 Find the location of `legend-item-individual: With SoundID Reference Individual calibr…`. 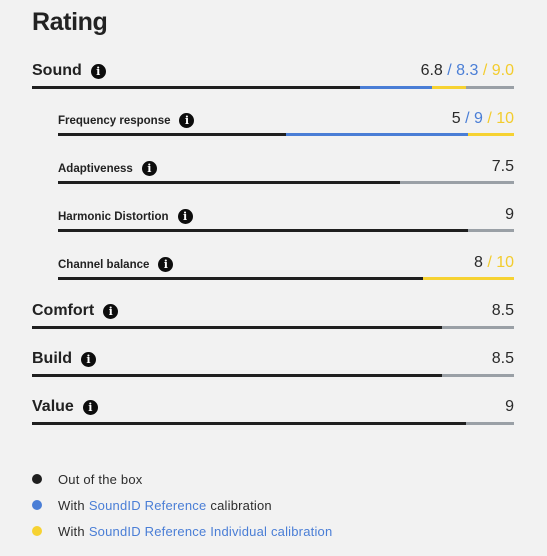

legend-item-individual: With SoundID Reference Individual calibr… is located at coordinates (184, 531).